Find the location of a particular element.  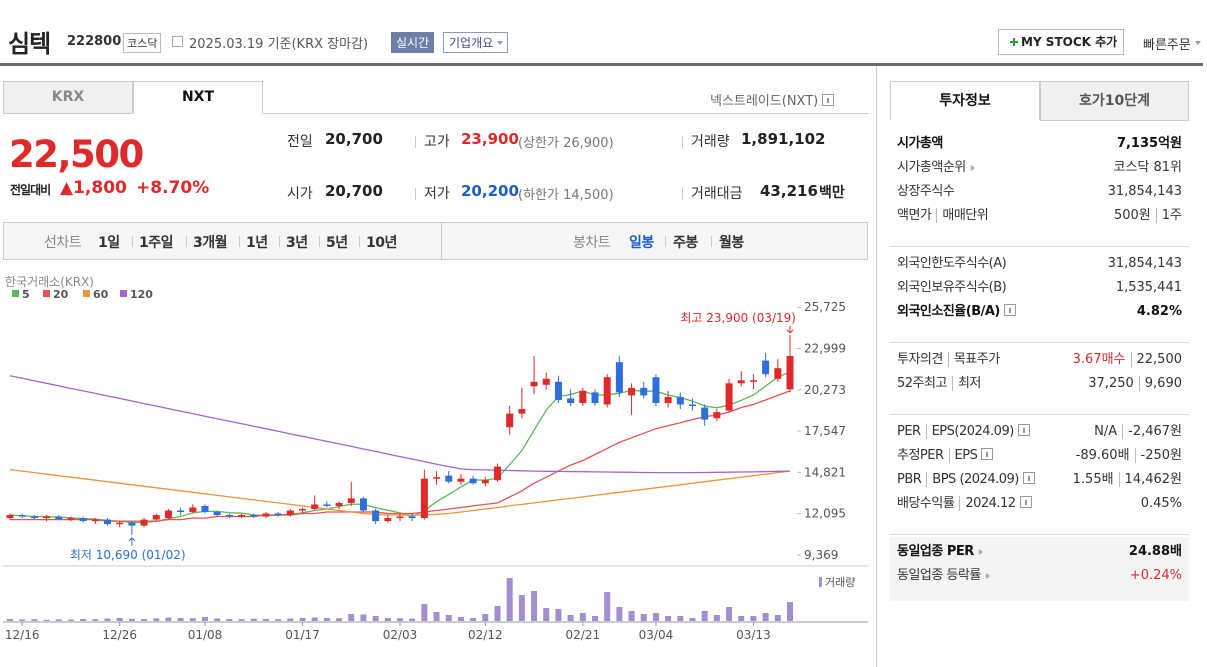

period-button: 일봉 is located at coordinates (641, 243).